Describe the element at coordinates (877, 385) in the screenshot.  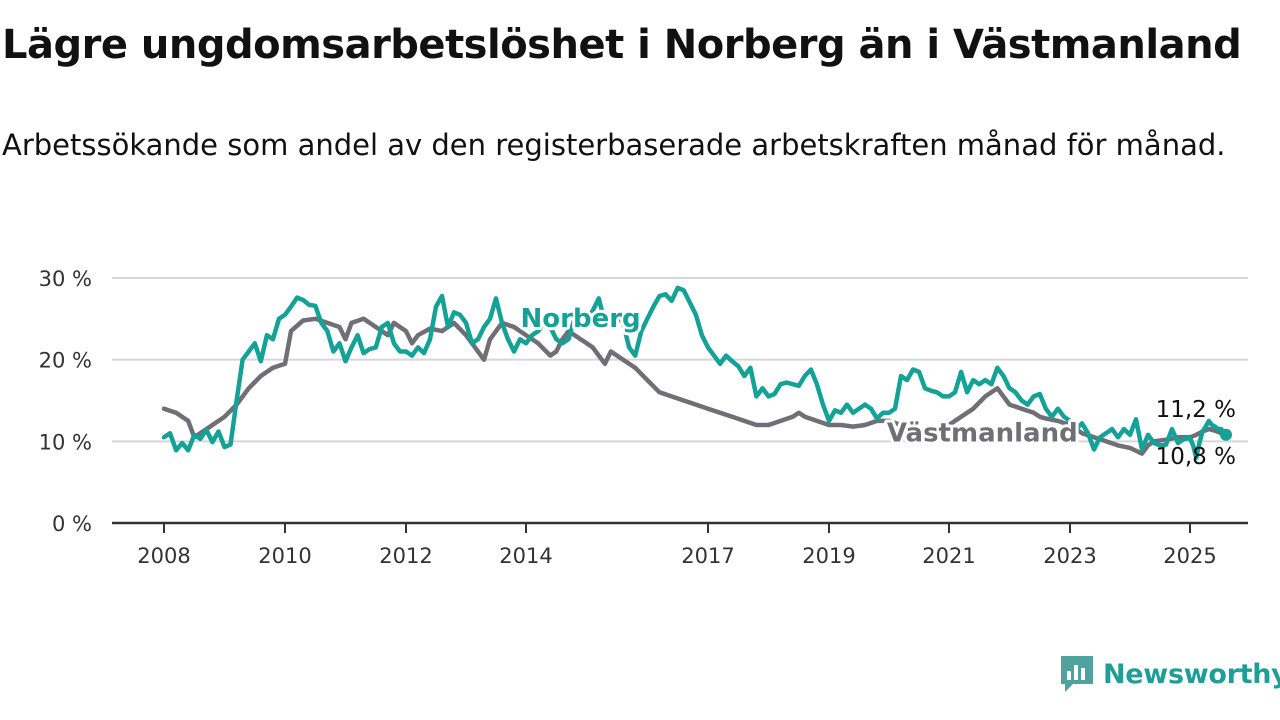
I see `series-labels: Norberg Västmanland 10,8 % 11,2 %` at that location.